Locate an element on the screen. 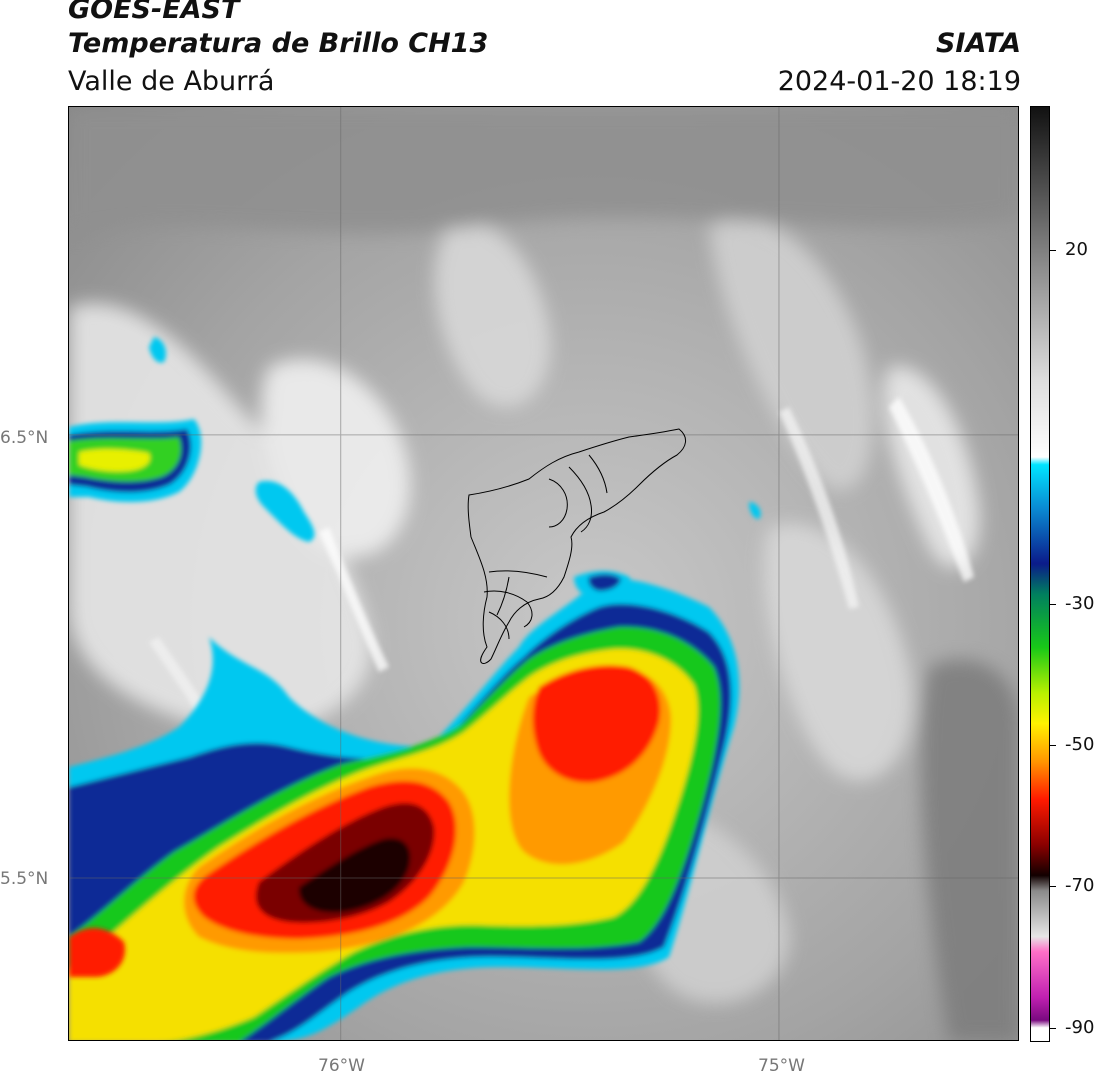 This screenshot has height=1078, width=1094. storm-north-cells is located at coordinates (667, 550).